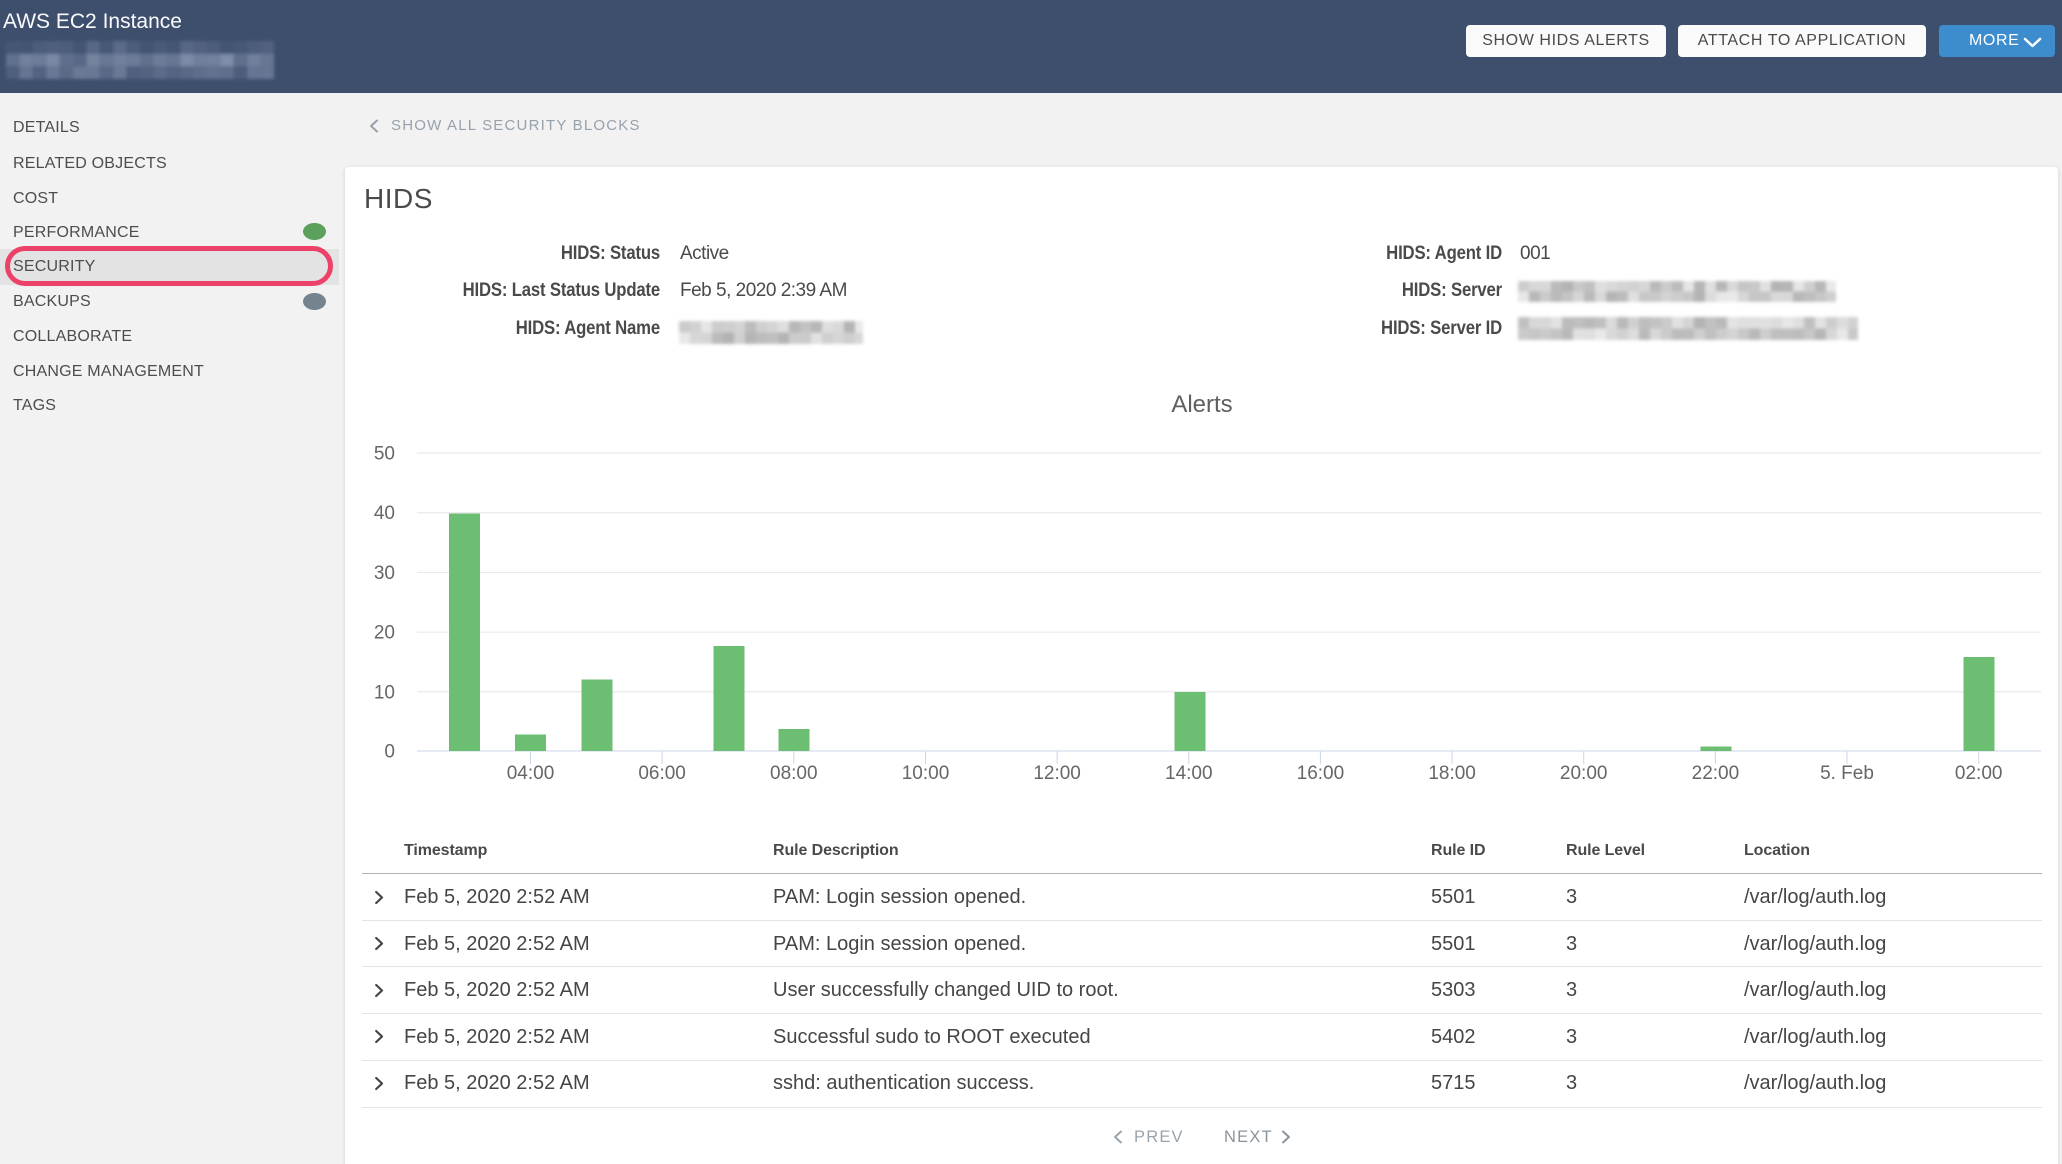 The width and height of the screenshot is (2062, 1164). I want to click on svg-text: 20, so click(384, 633).